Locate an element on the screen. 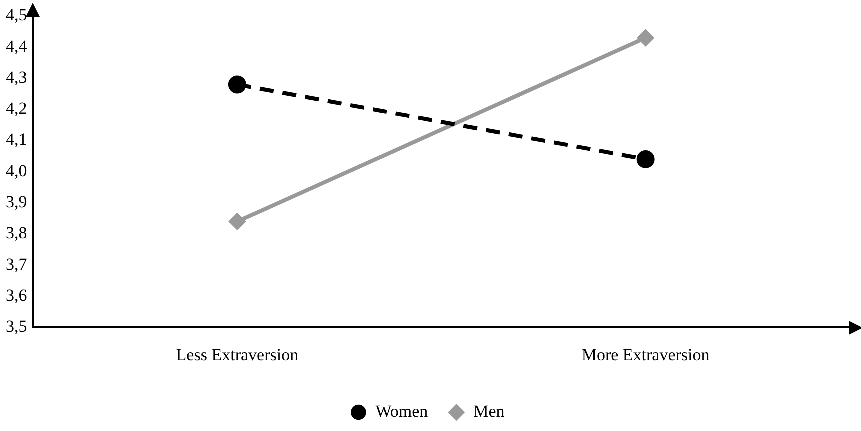 Image resolution: width=861 pixels, height=431 pixels. y-tick-label: 4,0 is located at coordinates (17, 170).